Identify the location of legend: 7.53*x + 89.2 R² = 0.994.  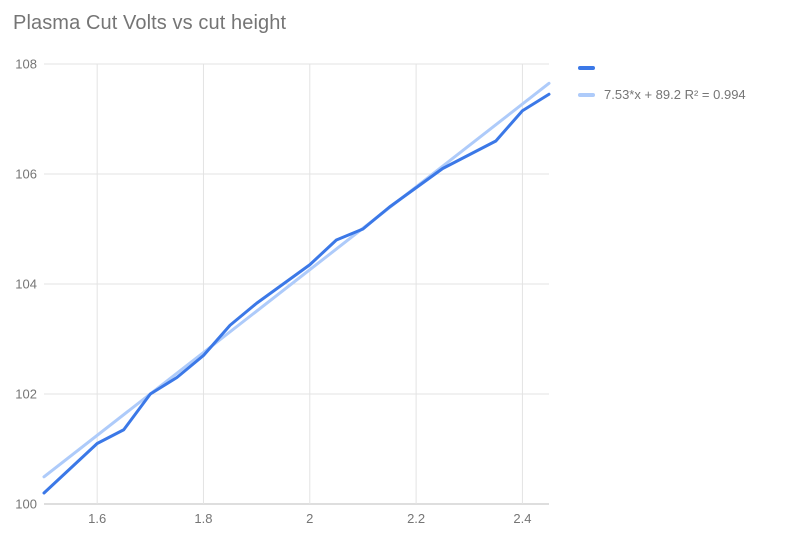
(662, 81).